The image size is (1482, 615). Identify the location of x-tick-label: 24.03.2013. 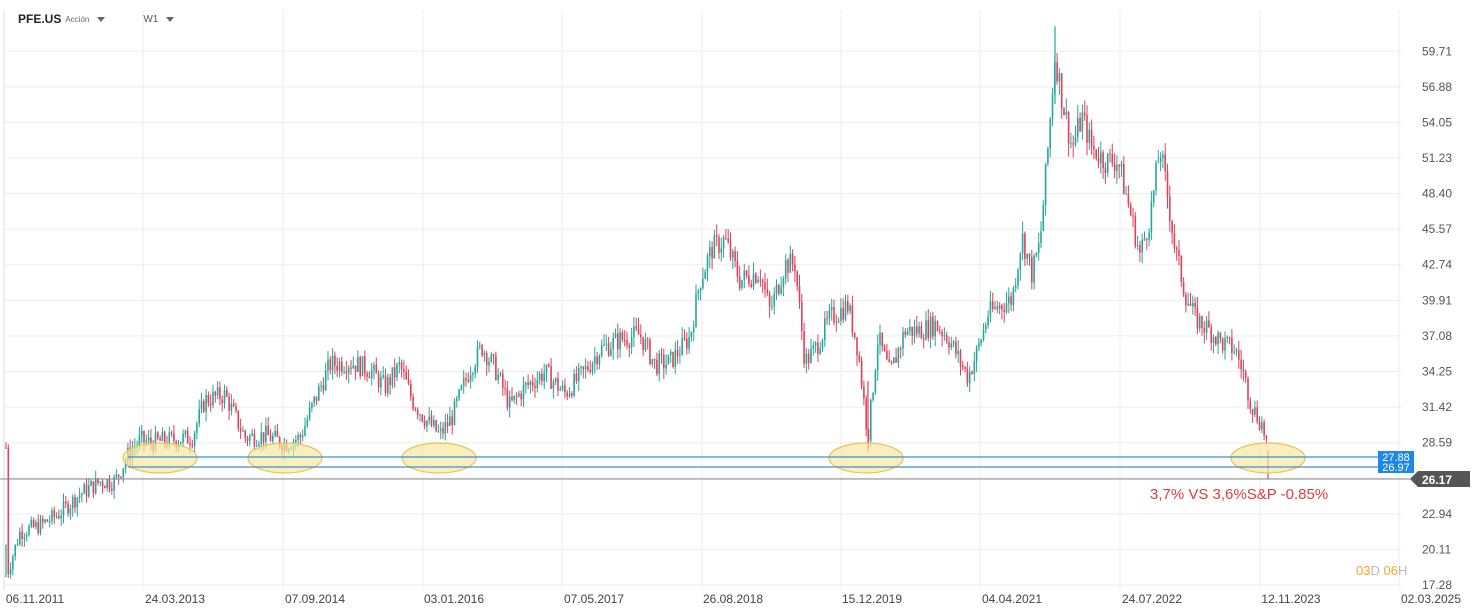
(175, 599).